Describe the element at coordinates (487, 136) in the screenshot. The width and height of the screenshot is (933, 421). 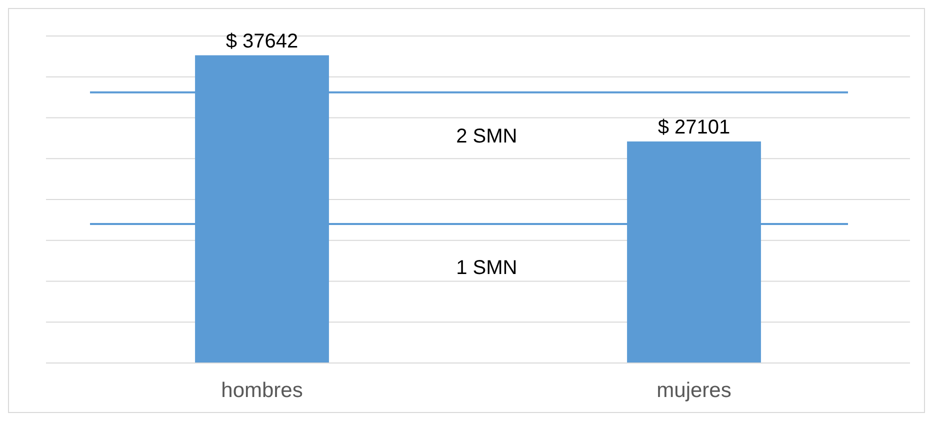
I see `ref-line-label: 2 SMN` at that location.